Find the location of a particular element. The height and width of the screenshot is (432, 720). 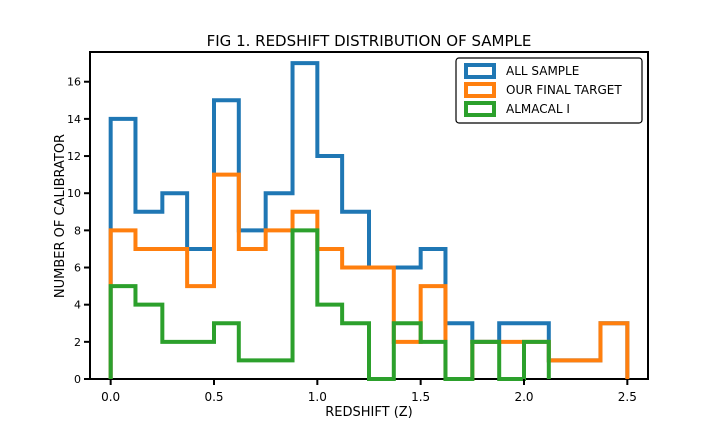

x-tick-label: 1.5 is located at coordinates (420, 397).